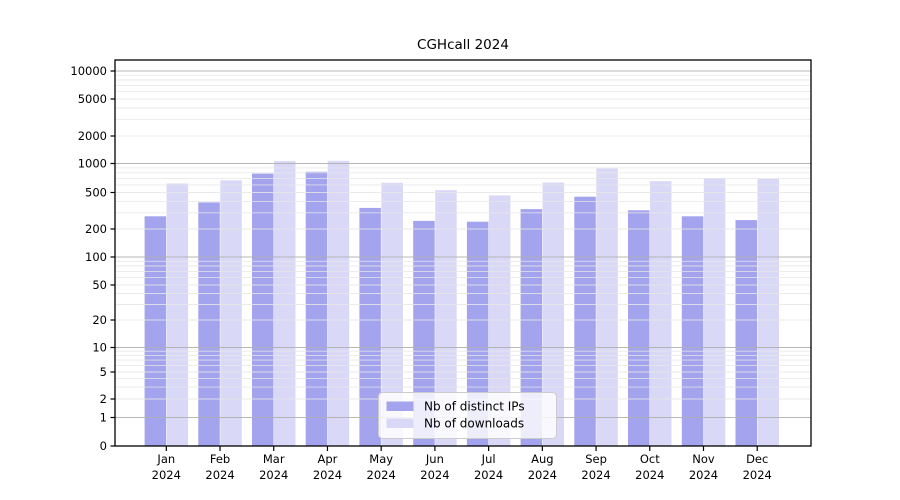 Image resolution: width=900 pixels, height=500 pixels. What do you see at coordinates (400, 406) in the screenshot?
I see `legend-swatch-distinct-ips` at bounding box center [400, 406].